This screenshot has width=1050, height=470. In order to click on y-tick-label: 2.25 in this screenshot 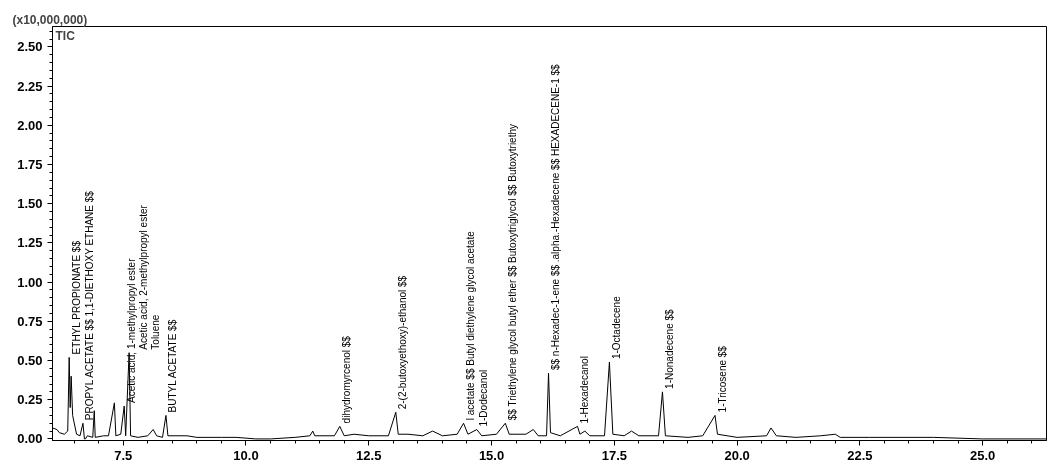, I will do `click(30, 86)`.